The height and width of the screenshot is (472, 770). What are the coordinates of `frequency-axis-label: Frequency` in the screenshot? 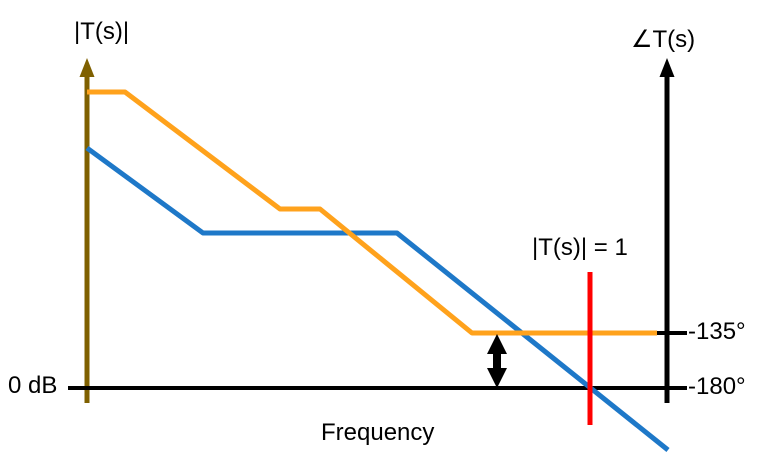 It's located at (378, 432).